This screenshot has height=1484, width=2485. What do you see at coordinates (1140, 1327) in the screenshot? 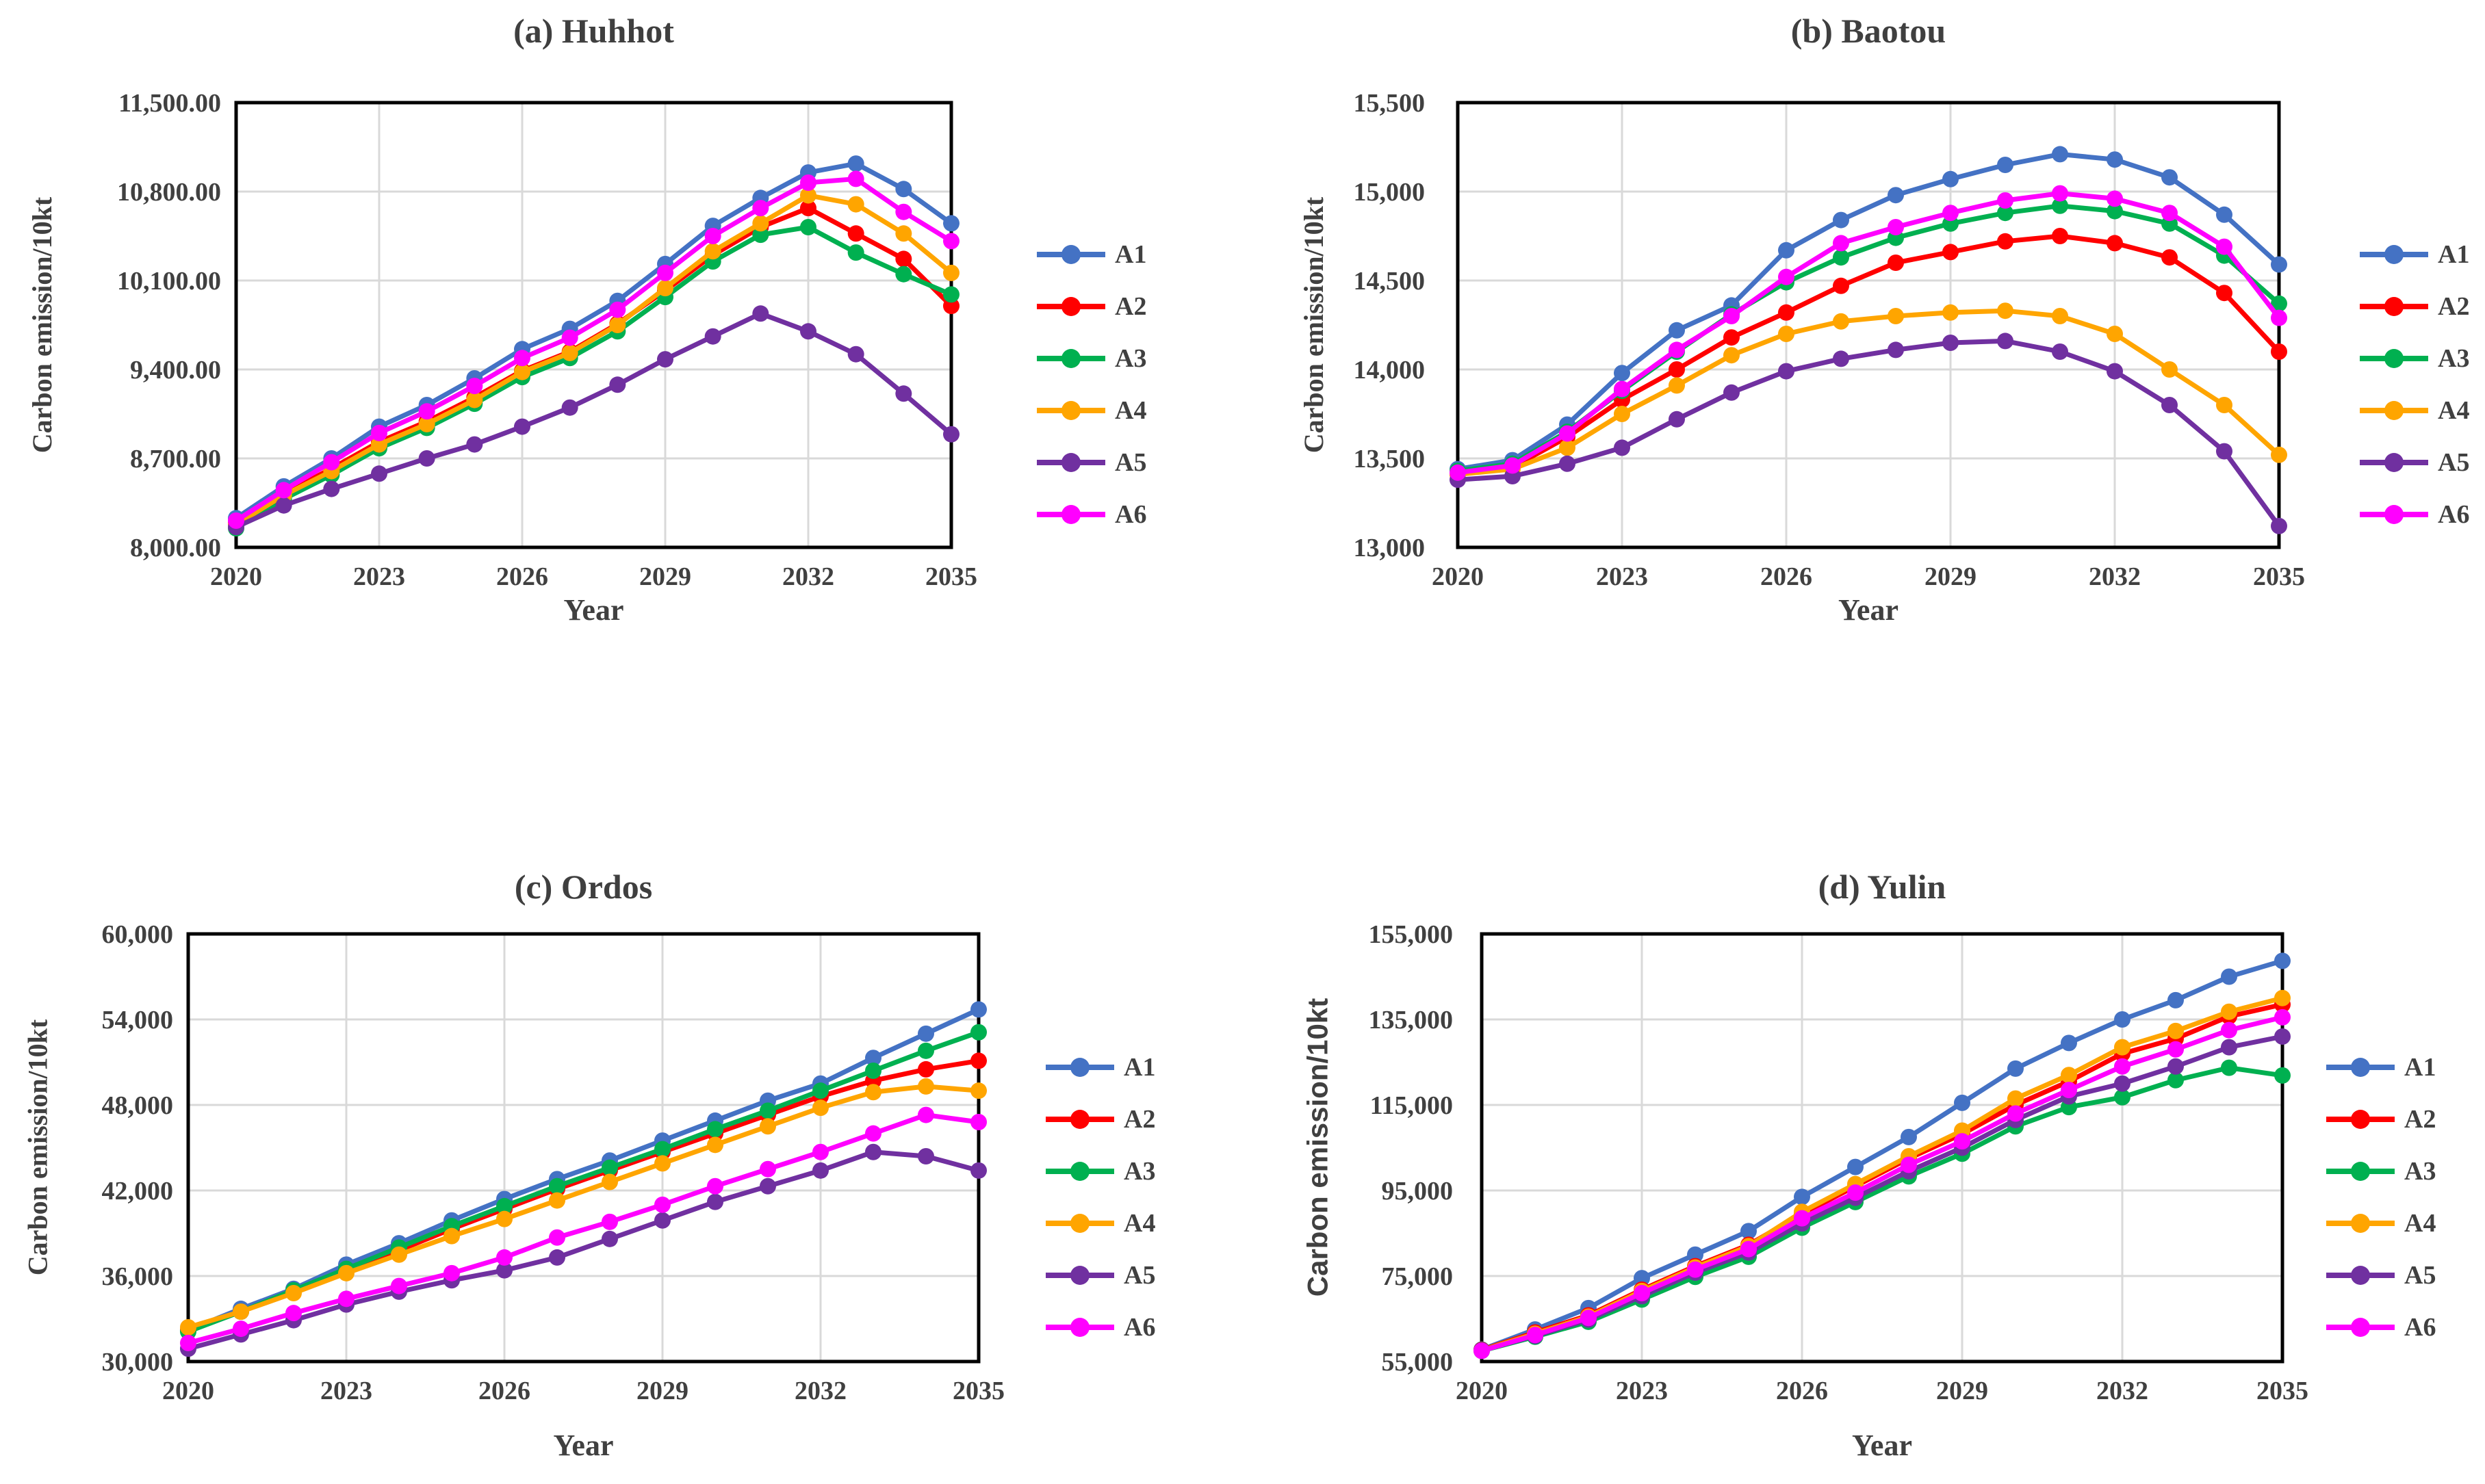
I see `legend-label: A6` at bounding box center [1140, 1327].